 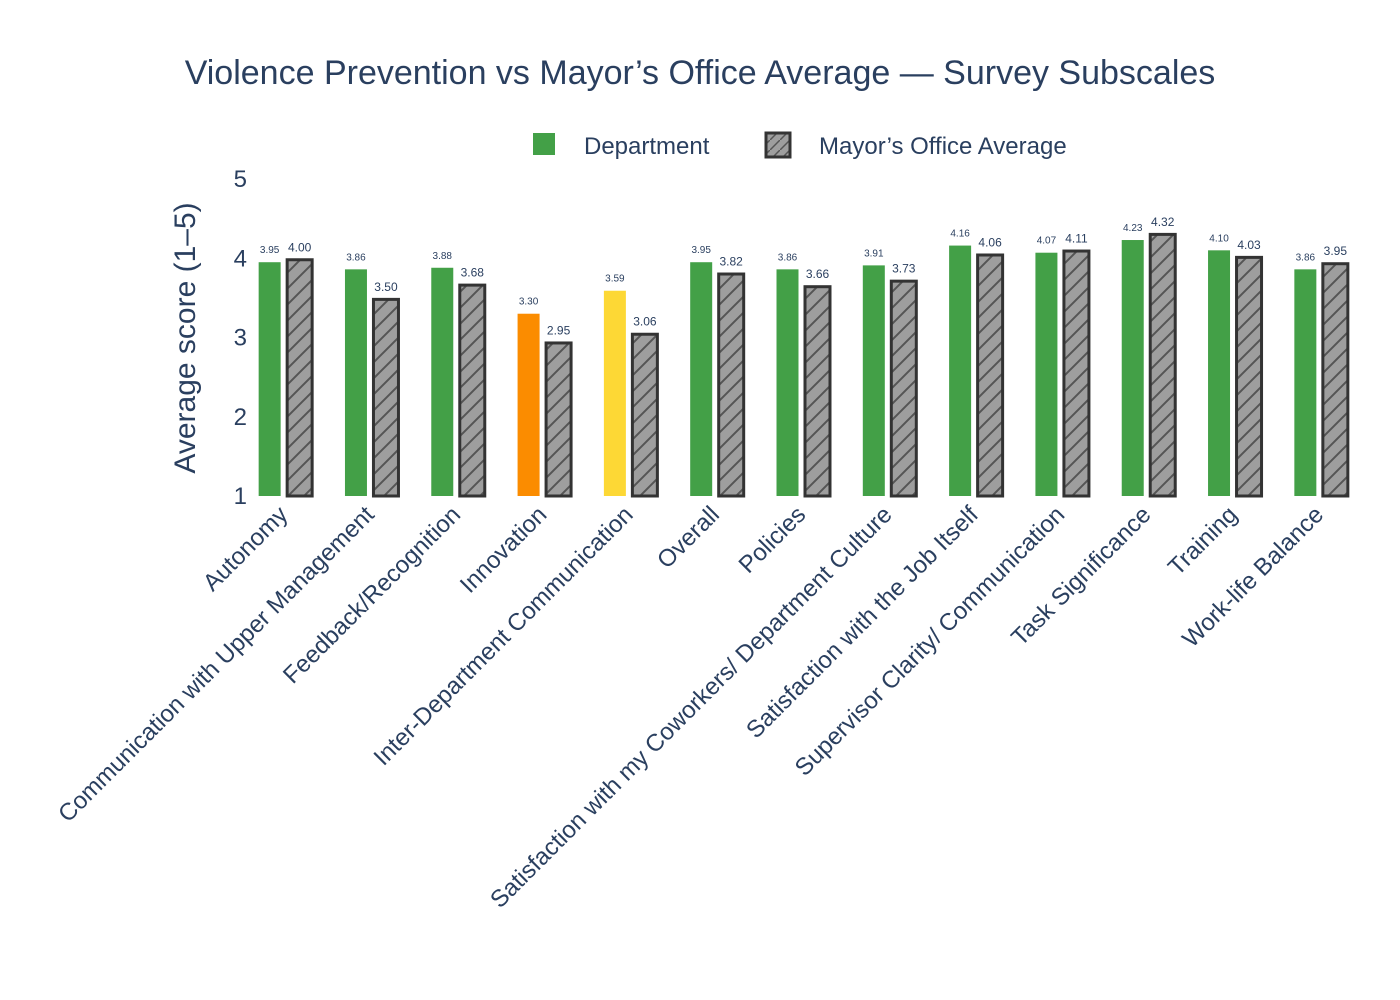 What do you see at coordinates (817, 391) in the screenshot?
I see `bar-mayors-office-average-policies` at bounding box center [817, 391].